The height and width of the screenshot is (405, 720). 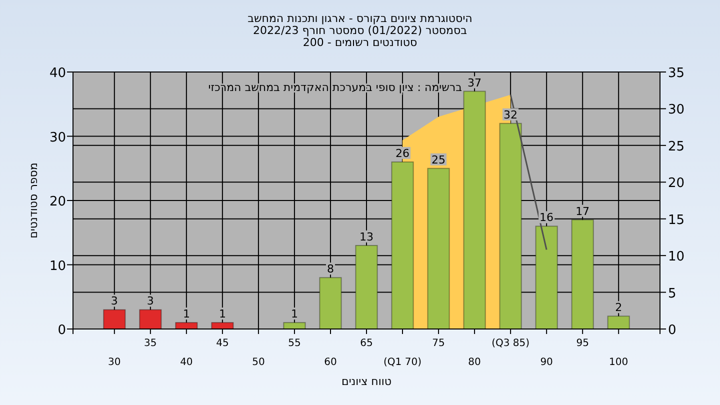 I want to click on data-label: 25, so click(x=439, y=159).